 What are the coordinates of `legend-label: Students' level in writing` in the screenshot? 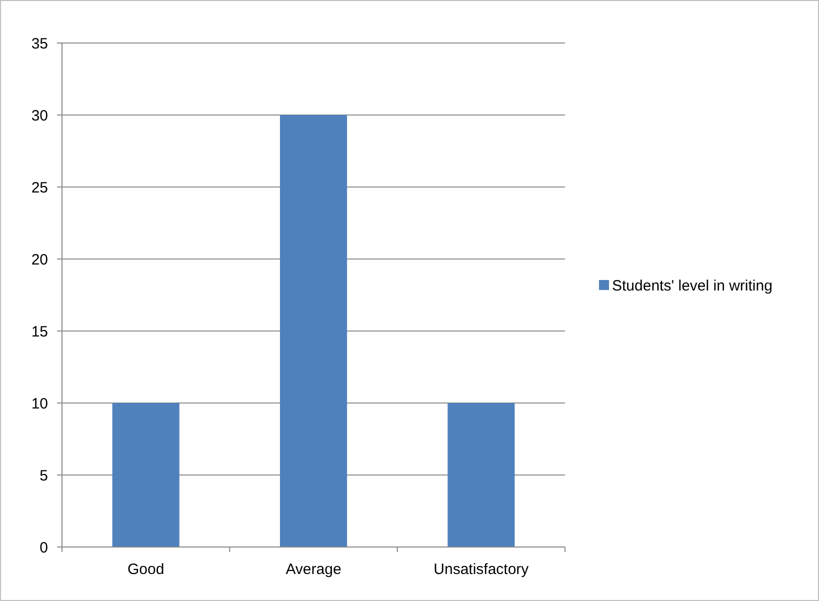 It's located at (692, 285).